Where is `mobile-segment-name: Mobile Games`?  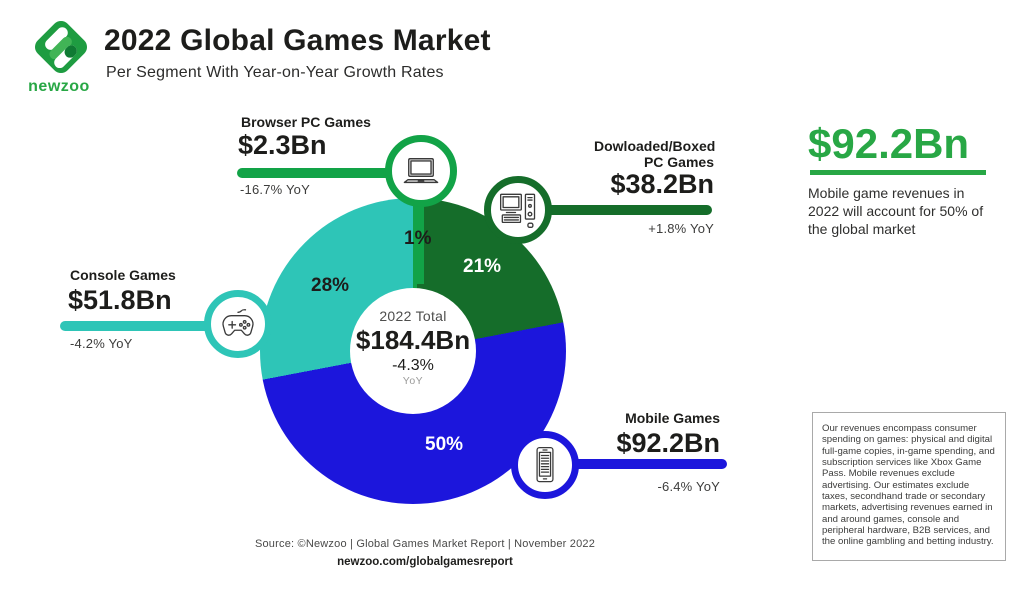 mobile-segment-name: Mobile Games is located at coordinates (672, 418).